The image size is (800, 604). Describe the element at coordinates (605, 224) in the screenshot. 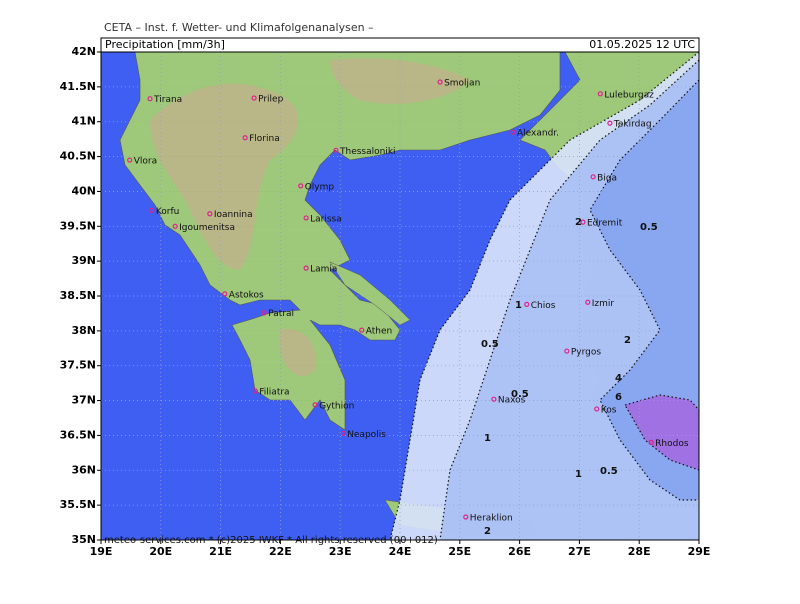

I see `city-label: Edremit` at that location.